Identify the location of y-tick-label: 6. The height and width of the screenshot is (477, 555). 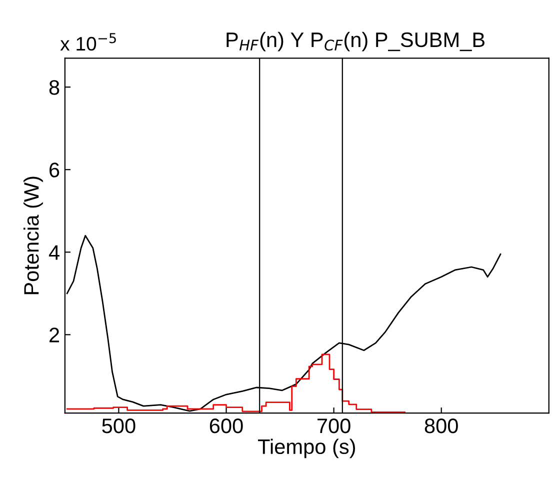
(55, 170).